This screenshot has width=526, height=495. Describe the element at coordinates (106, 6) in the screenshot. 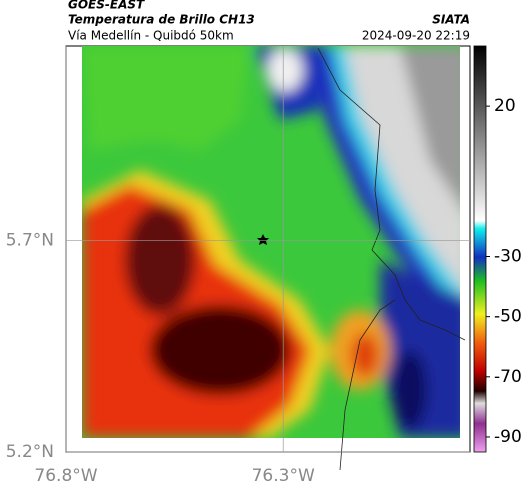

I see `title: GOES-EAST` at that location.